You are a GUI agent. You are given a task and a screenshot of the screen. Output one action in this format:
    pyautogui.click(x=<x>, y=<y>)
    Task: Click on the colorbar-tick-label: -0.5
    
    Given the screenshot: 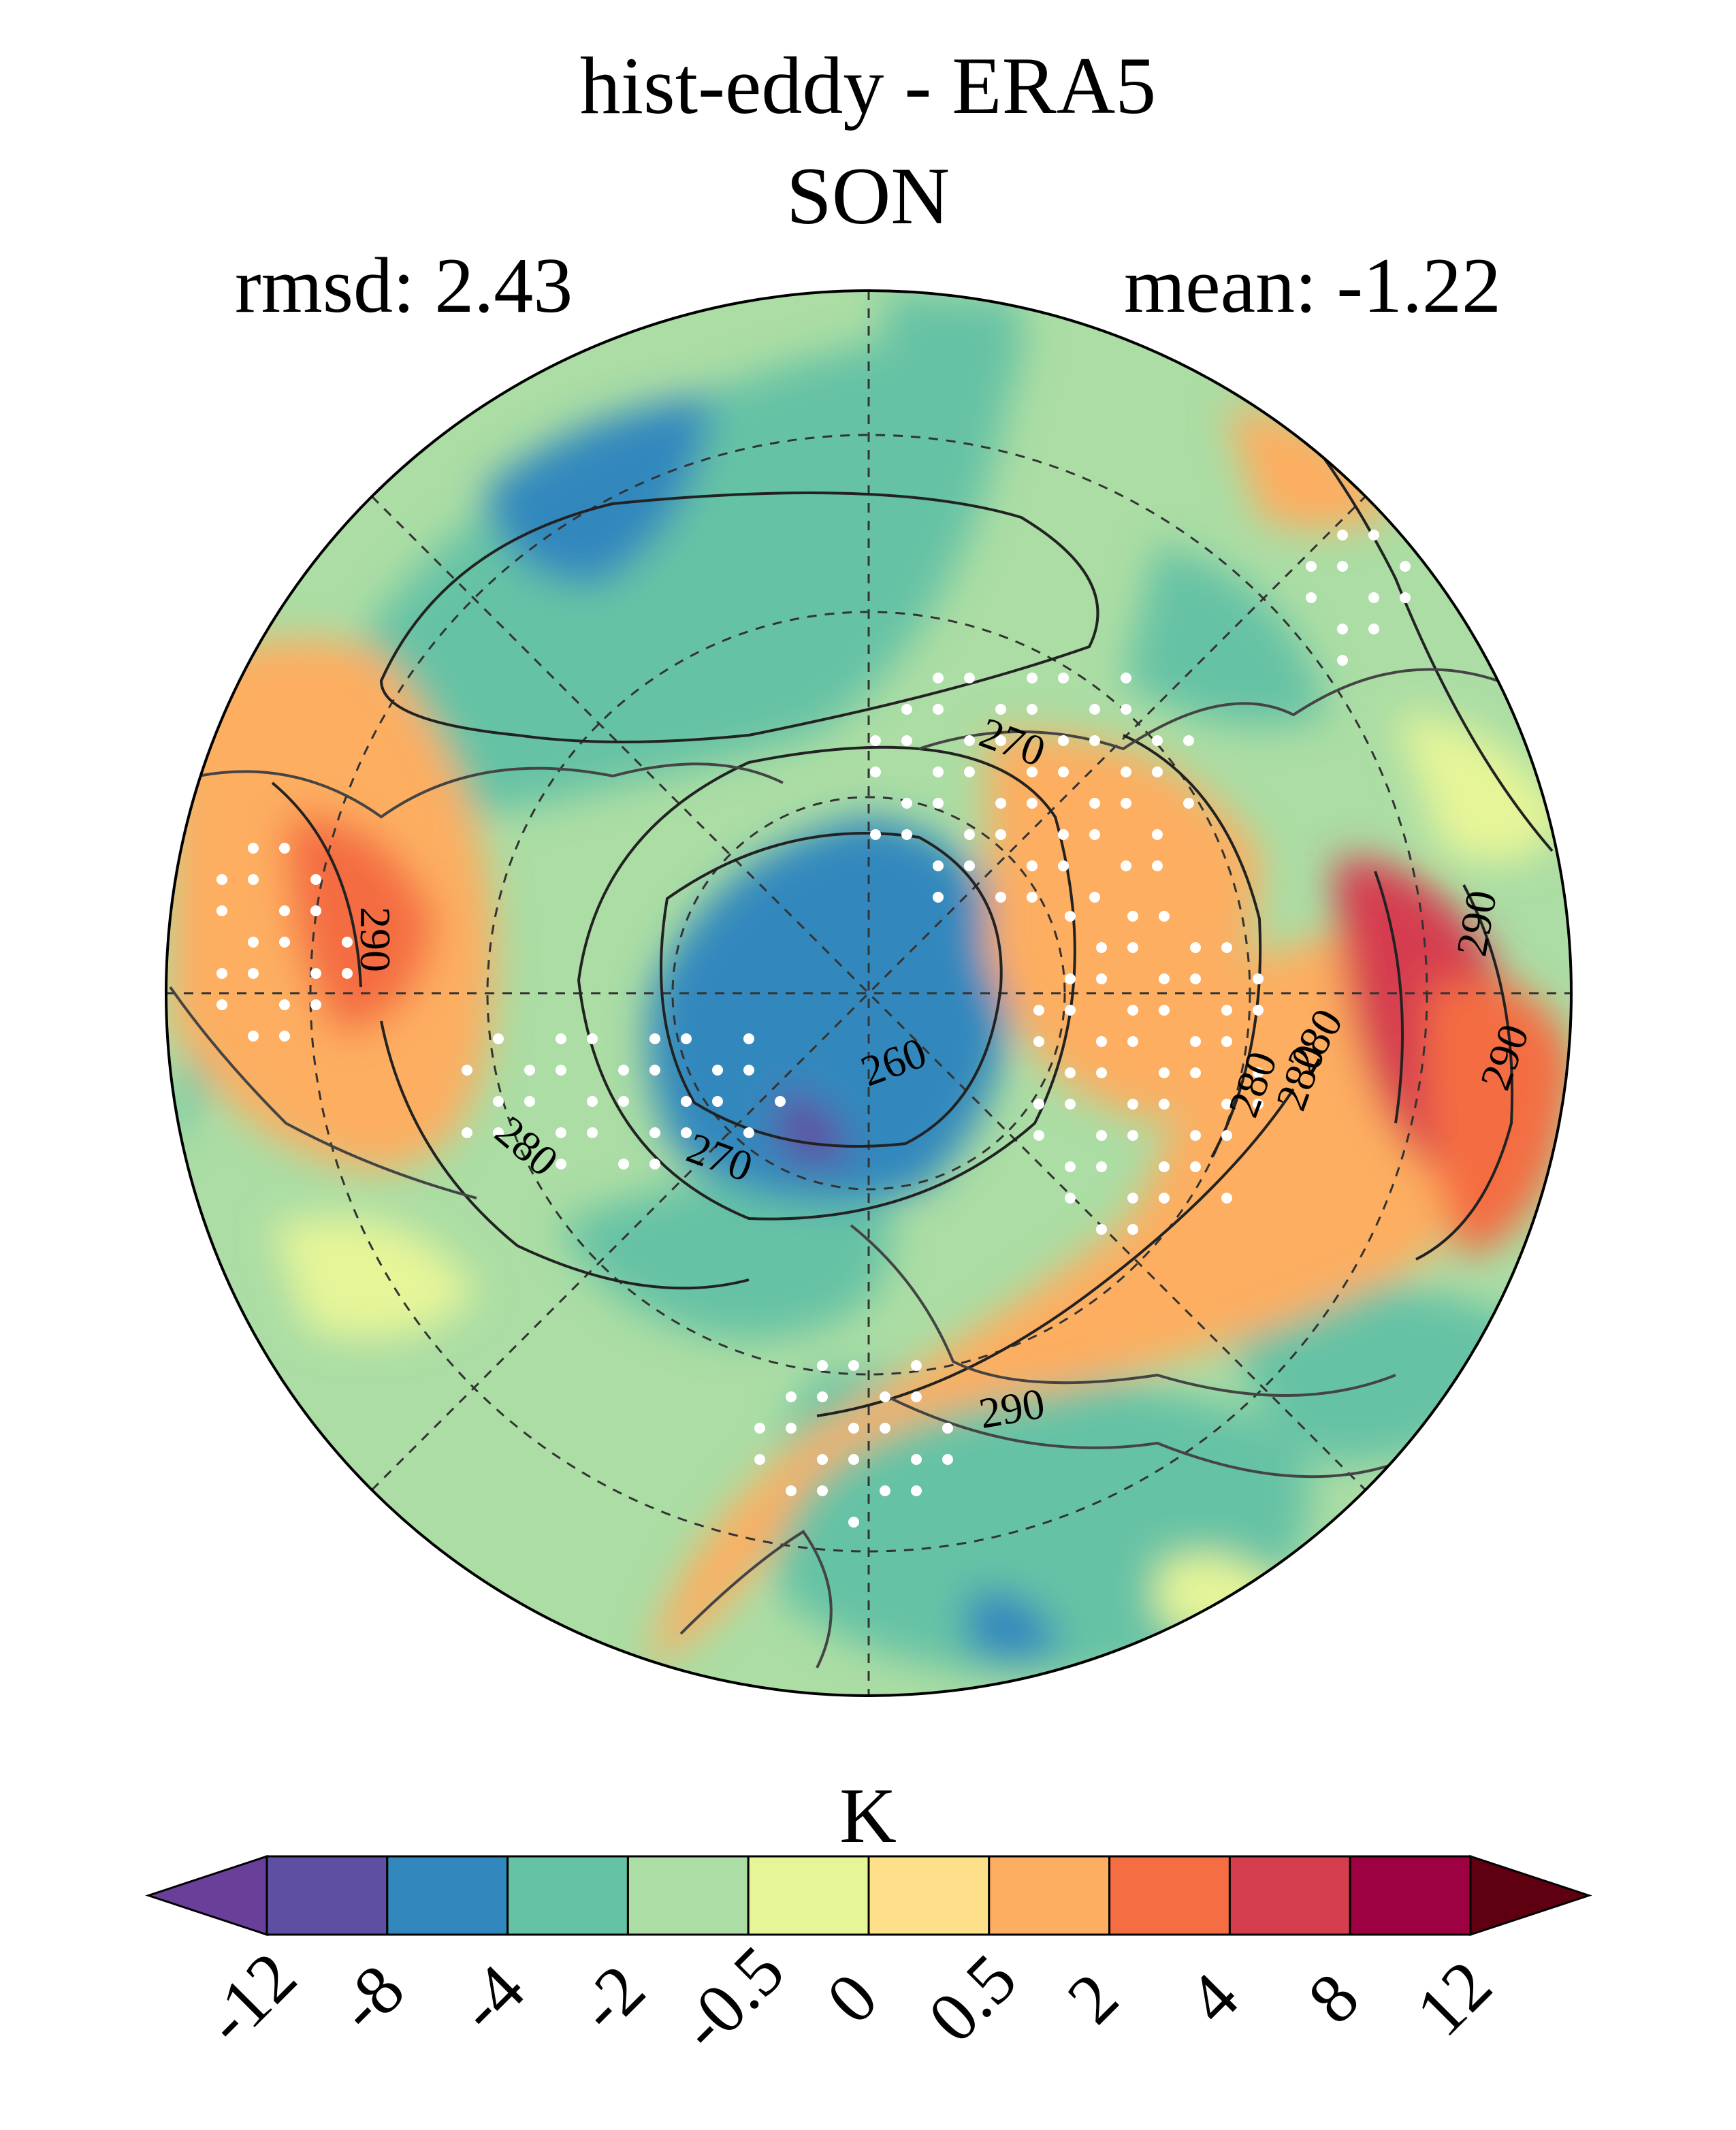 What is the action you would take?
    pyautogui.click(x=731, y=1998)
    